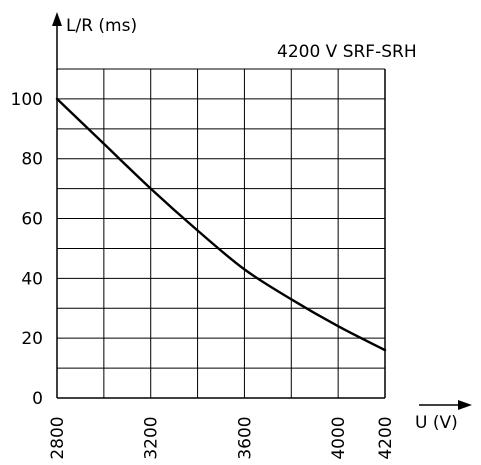  Describe the element at coordinates (101, 26) in the screenshot. I see `y-axis-label: L/R (ms)` at that location.